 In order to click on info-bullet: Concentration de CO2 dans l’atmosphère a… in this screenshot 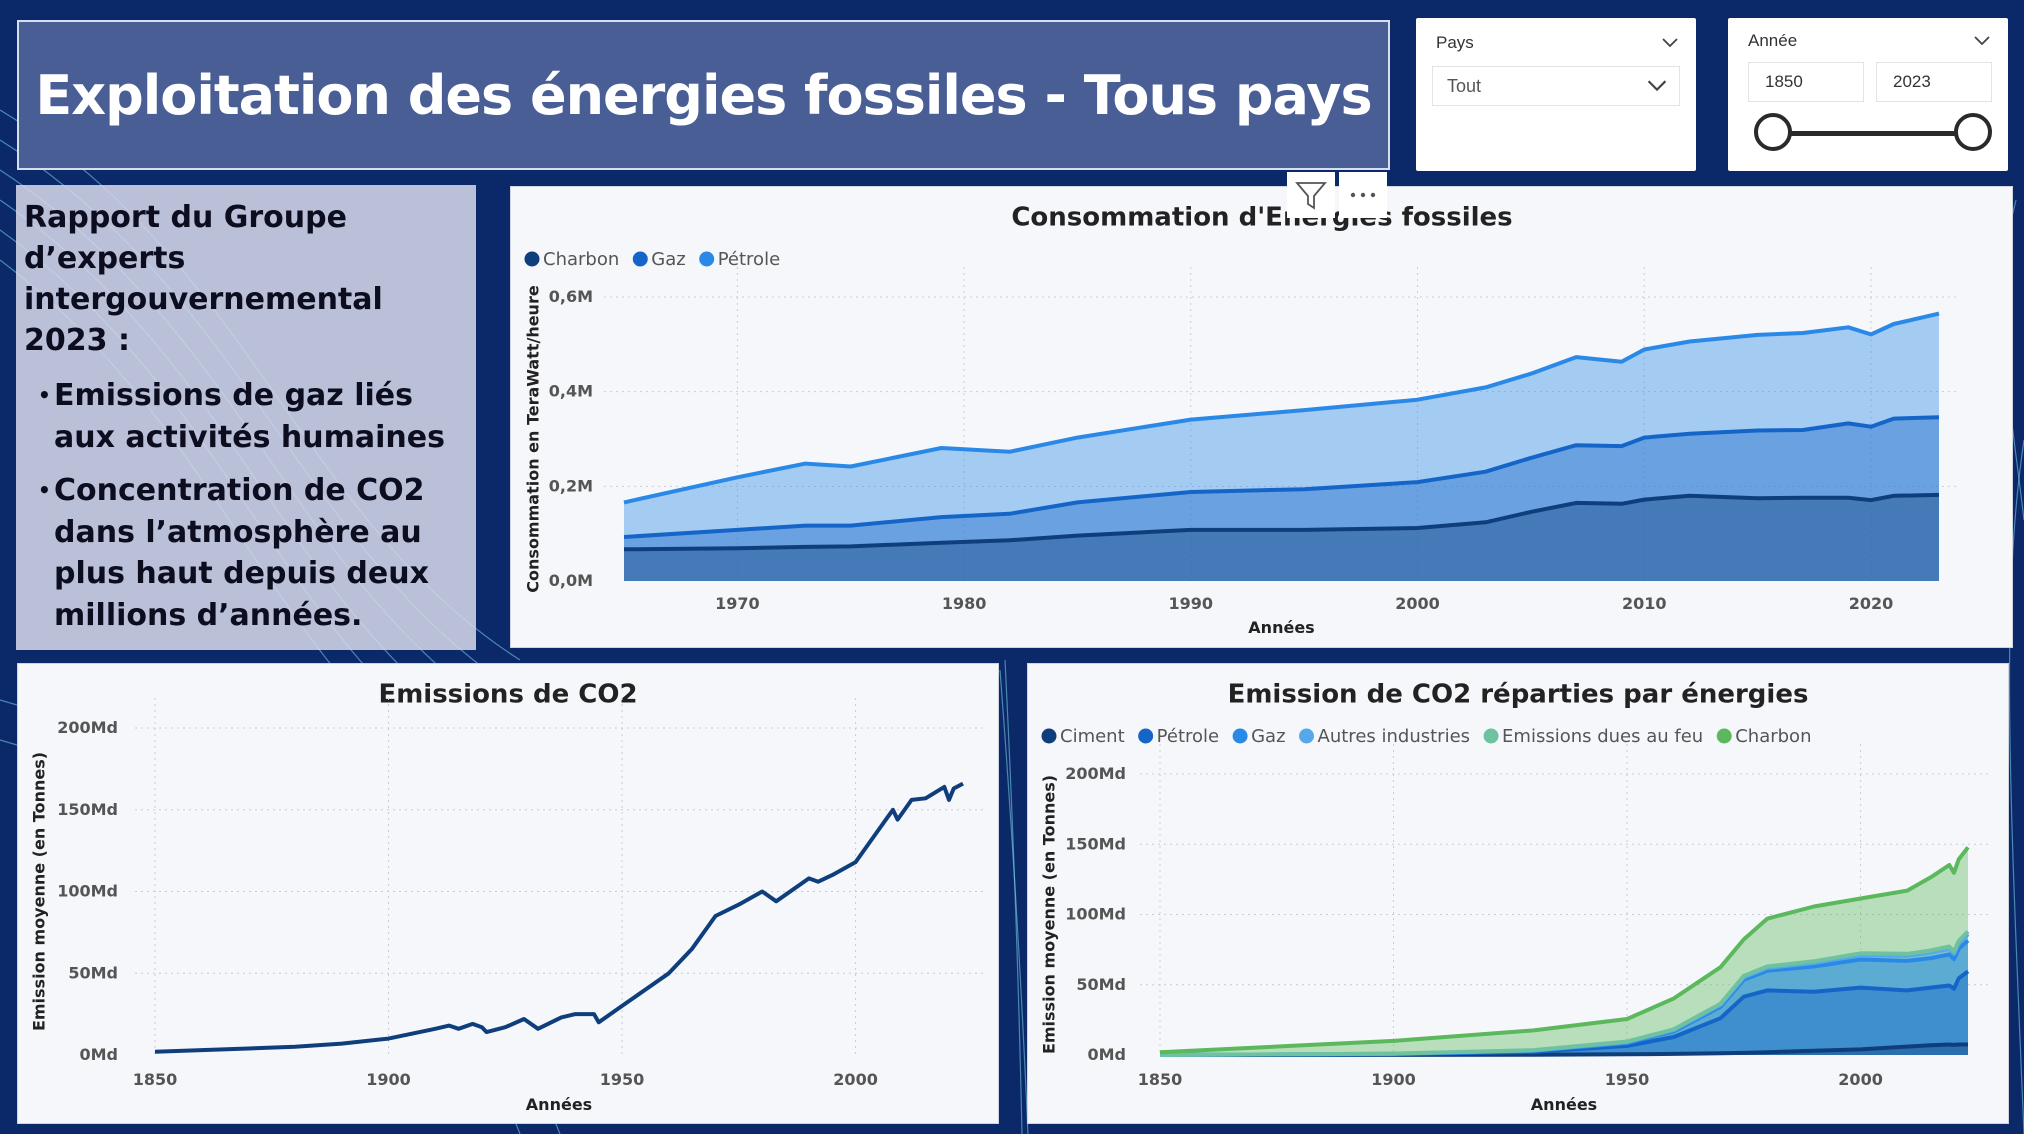, I will do `click(252, 553)`.